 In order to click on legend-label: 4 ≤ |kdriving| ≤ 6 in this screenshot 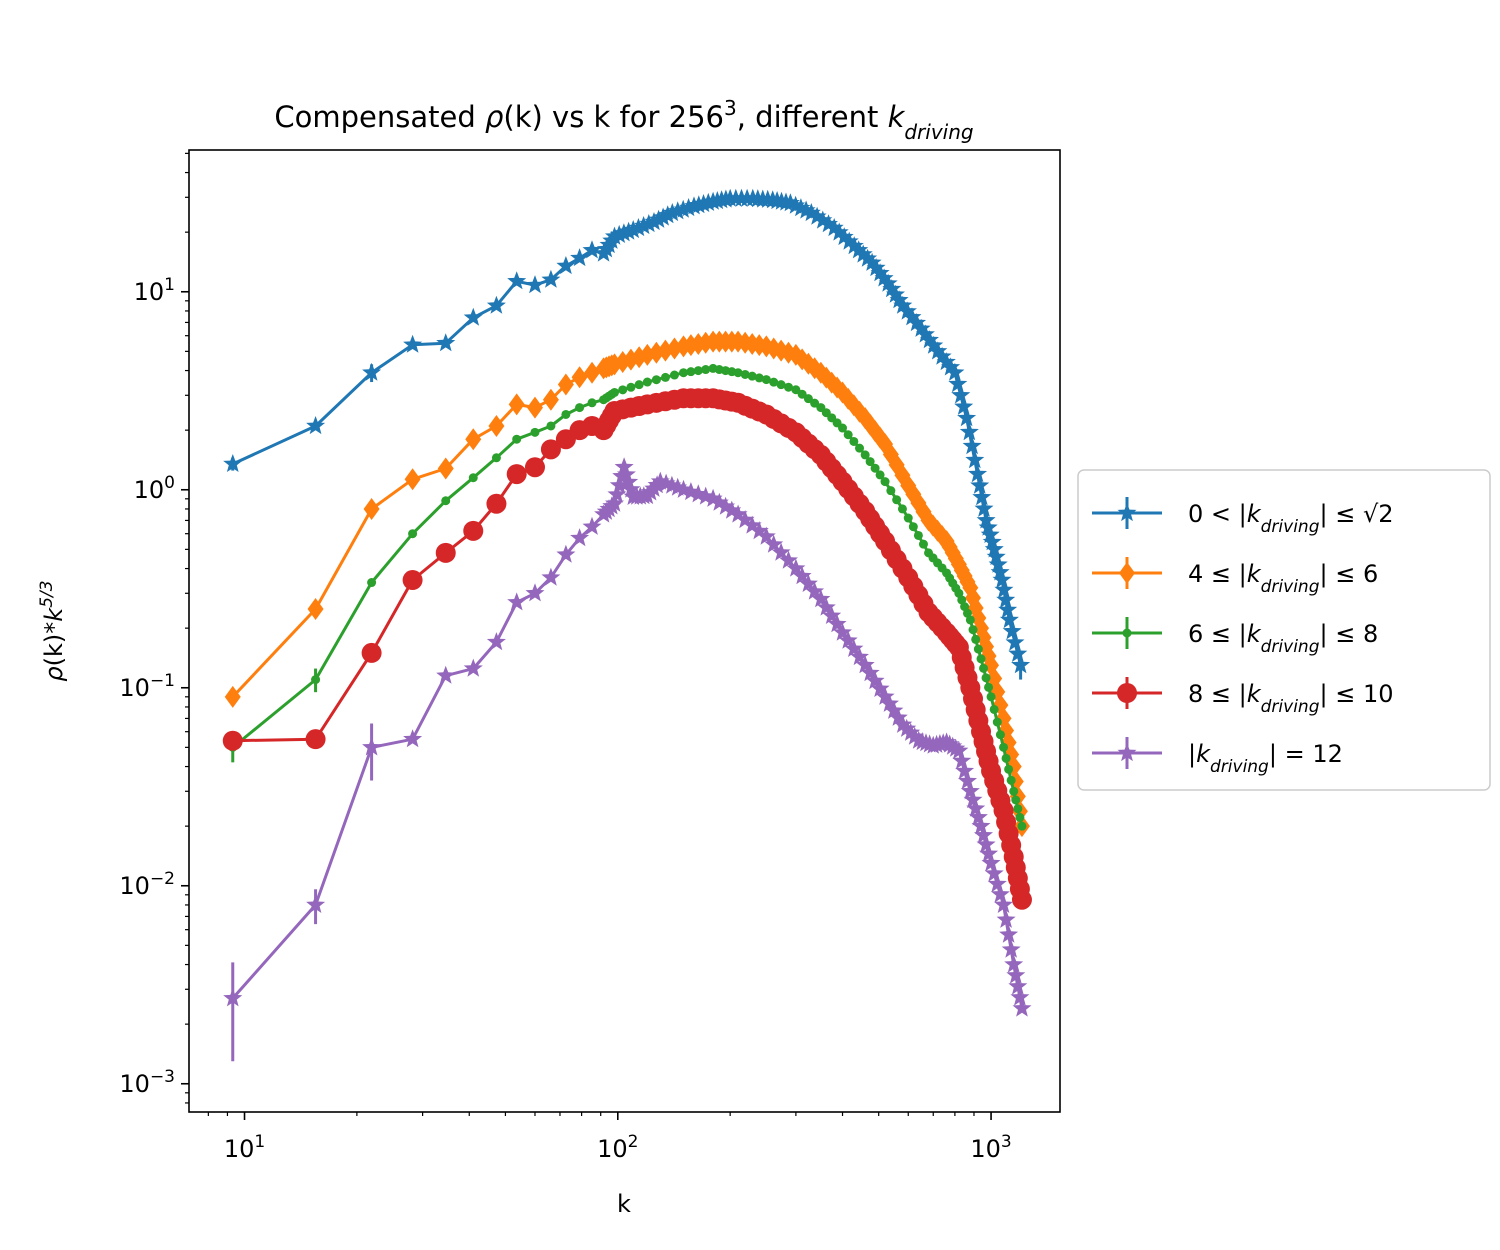, I will do `click(1283, 578)`.